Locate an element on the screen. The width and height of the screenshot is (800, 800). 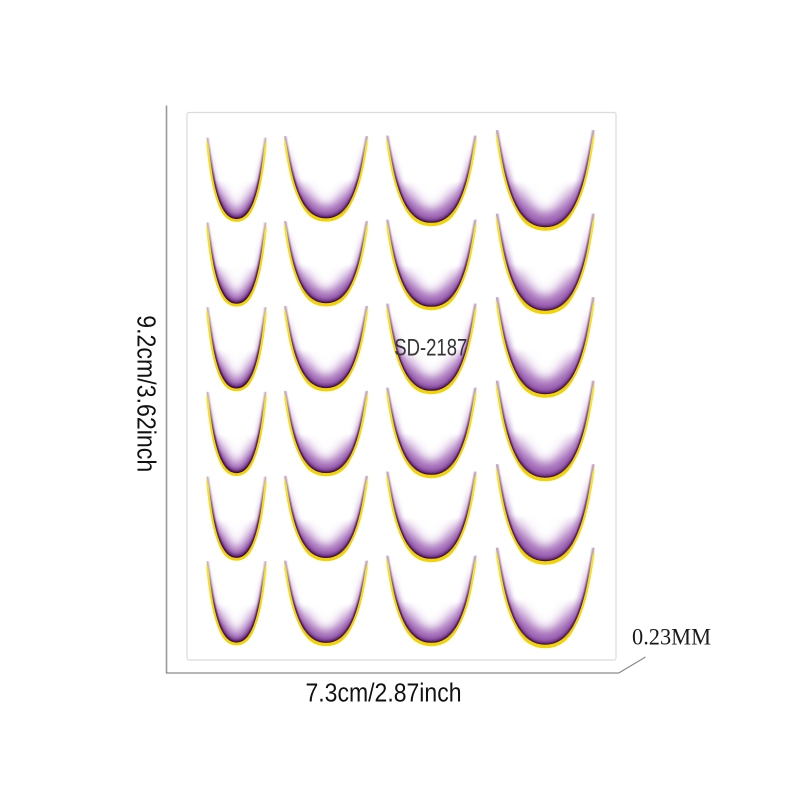
svg-text: SD-2187 is located at coordinates (430, 348).